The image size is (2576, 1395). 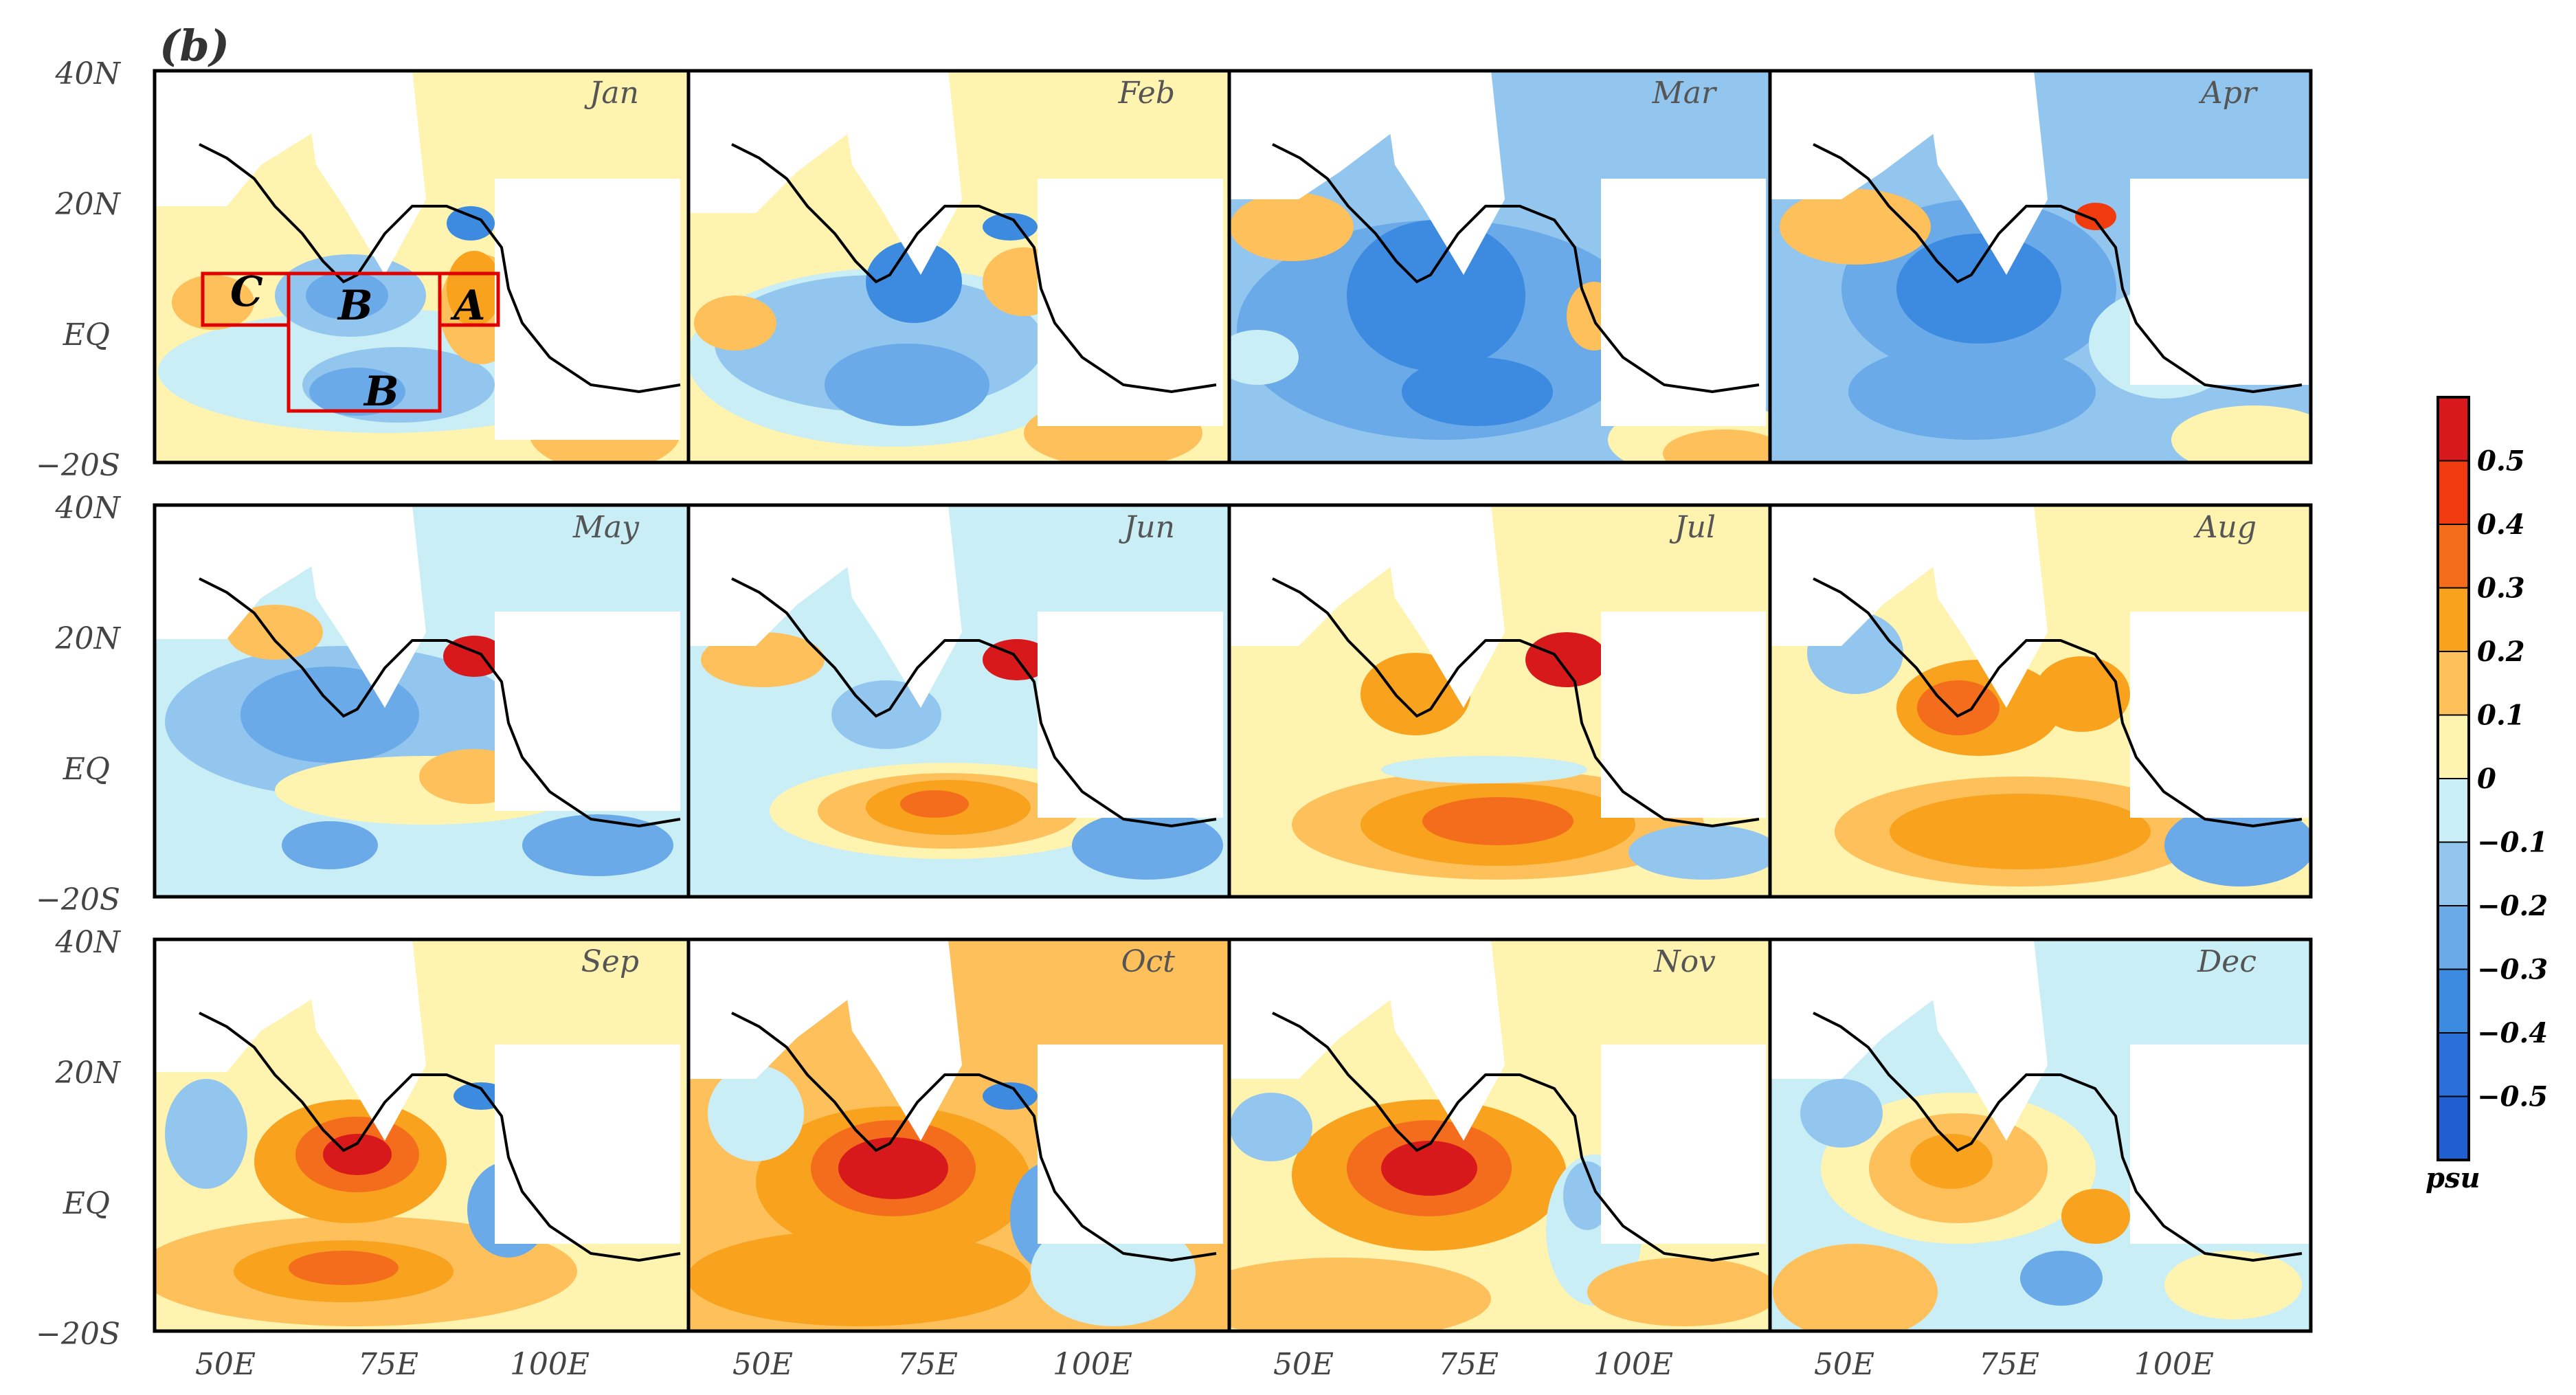 What do you see at coordinates (2040, 701) in the screenshot?
I see `panel-aug` at bounding box center [2040, 701].